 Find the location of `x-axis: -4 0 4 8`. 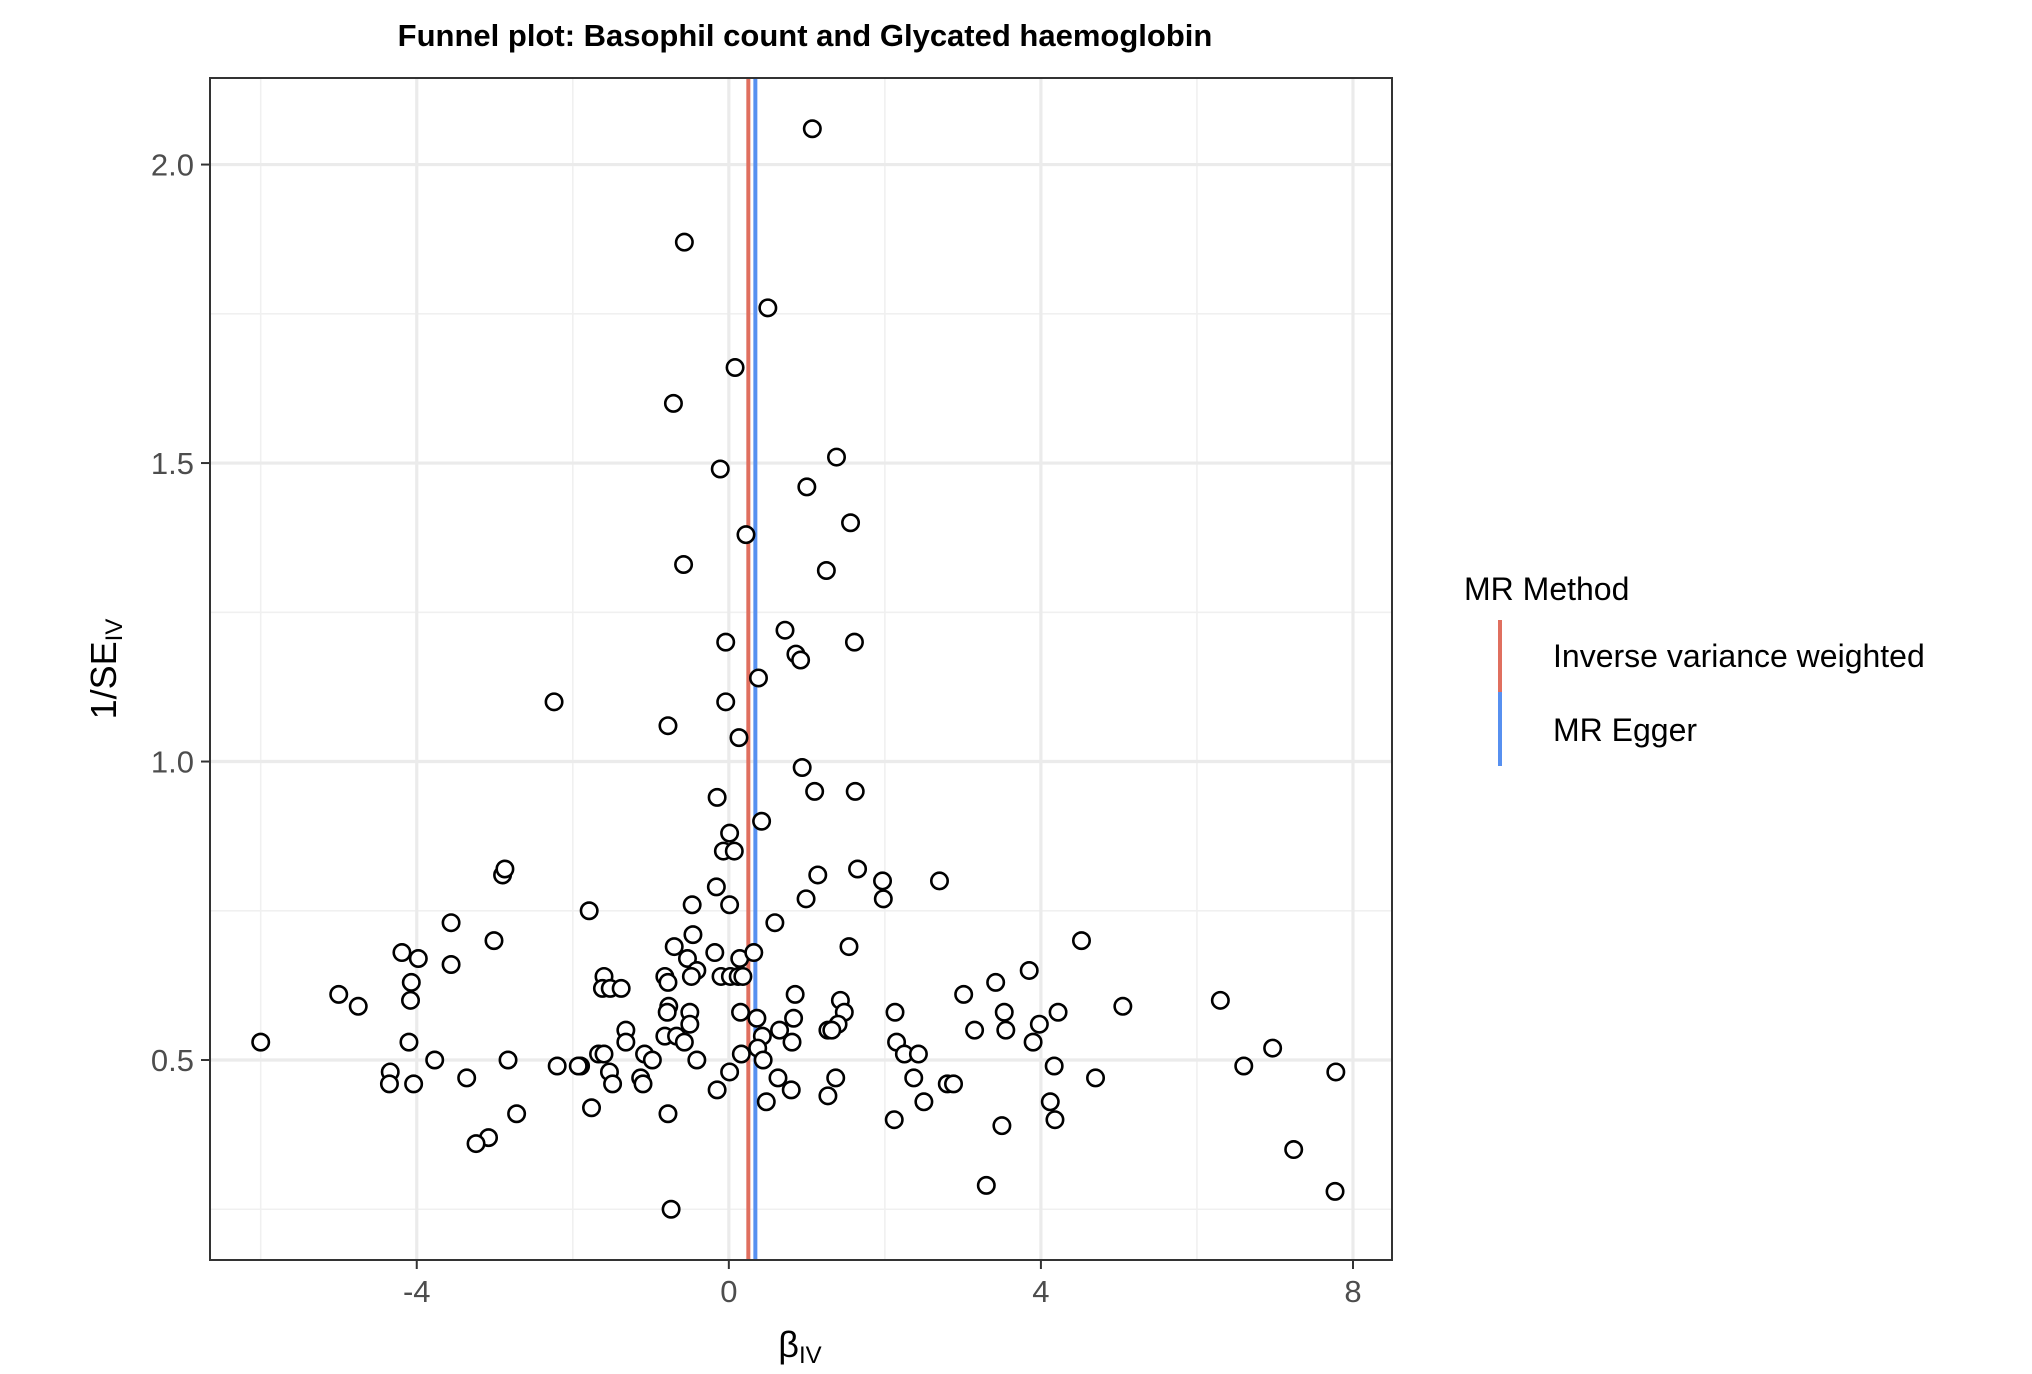

x-axis: -4 0 4 8 is located at coordinates (882, 1284).